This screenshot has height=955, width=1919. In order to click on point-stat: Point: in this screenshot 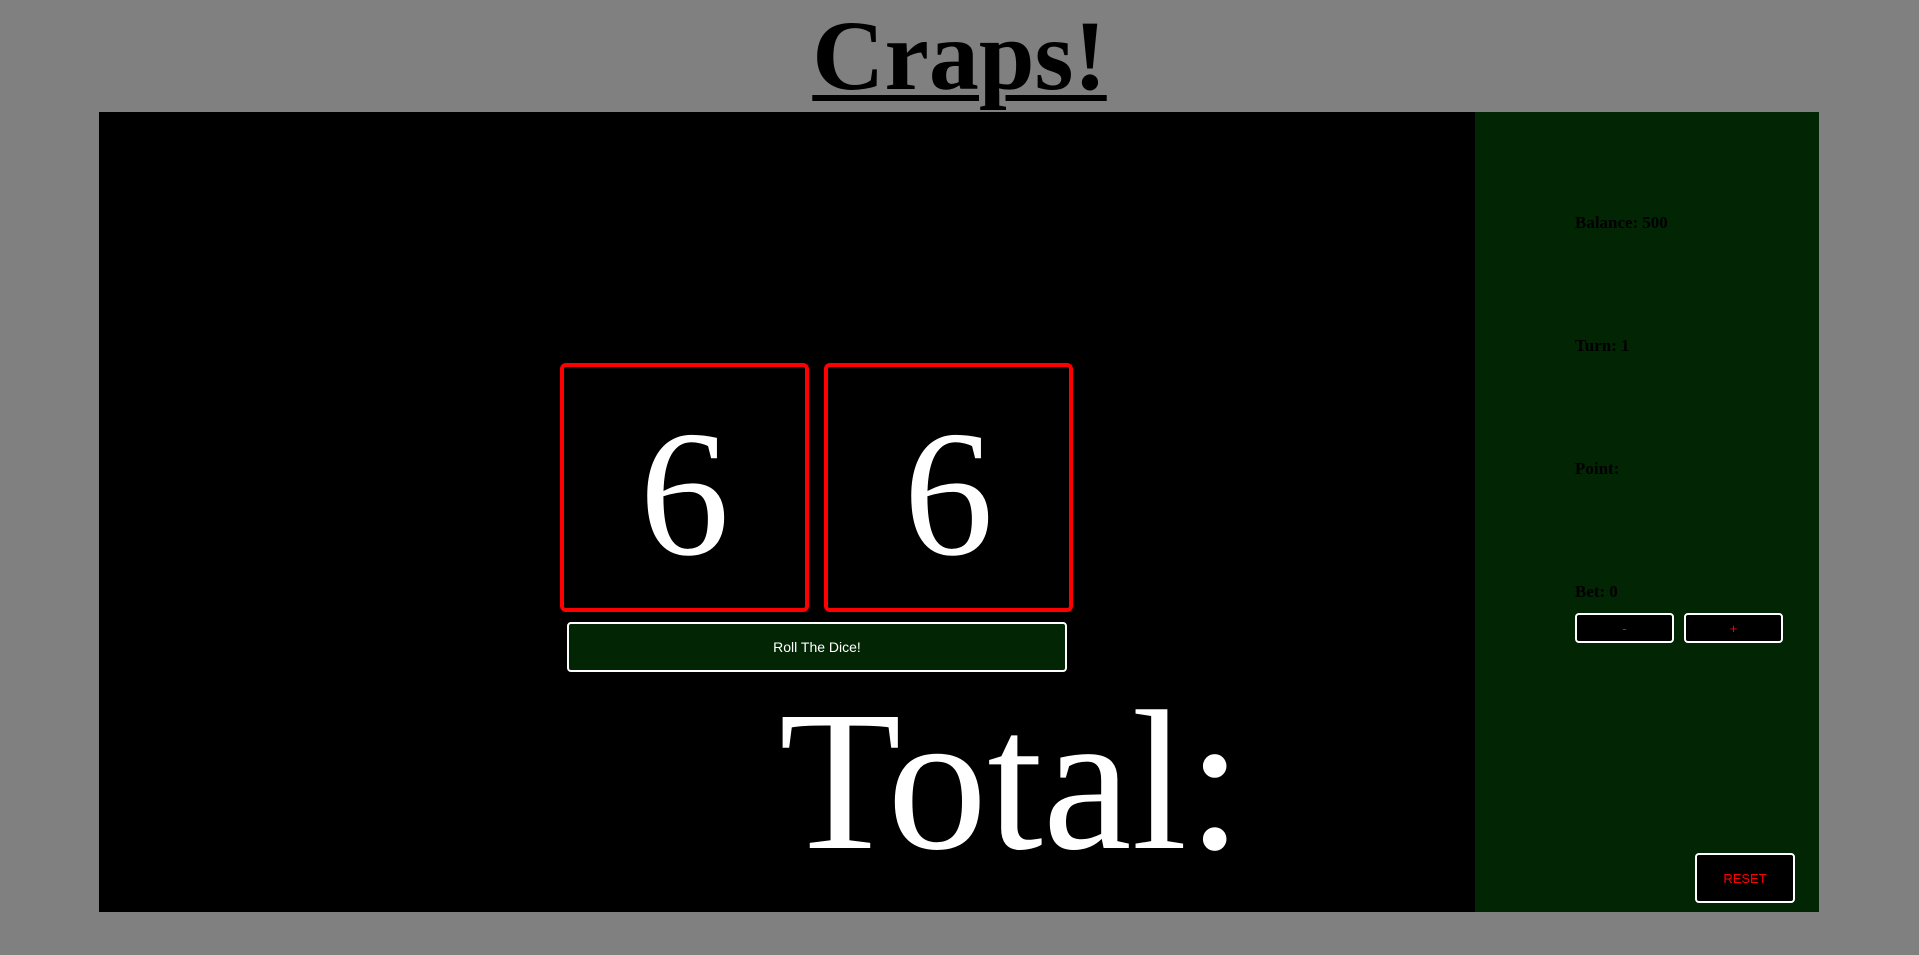, I will do `click(1599, 469)`.